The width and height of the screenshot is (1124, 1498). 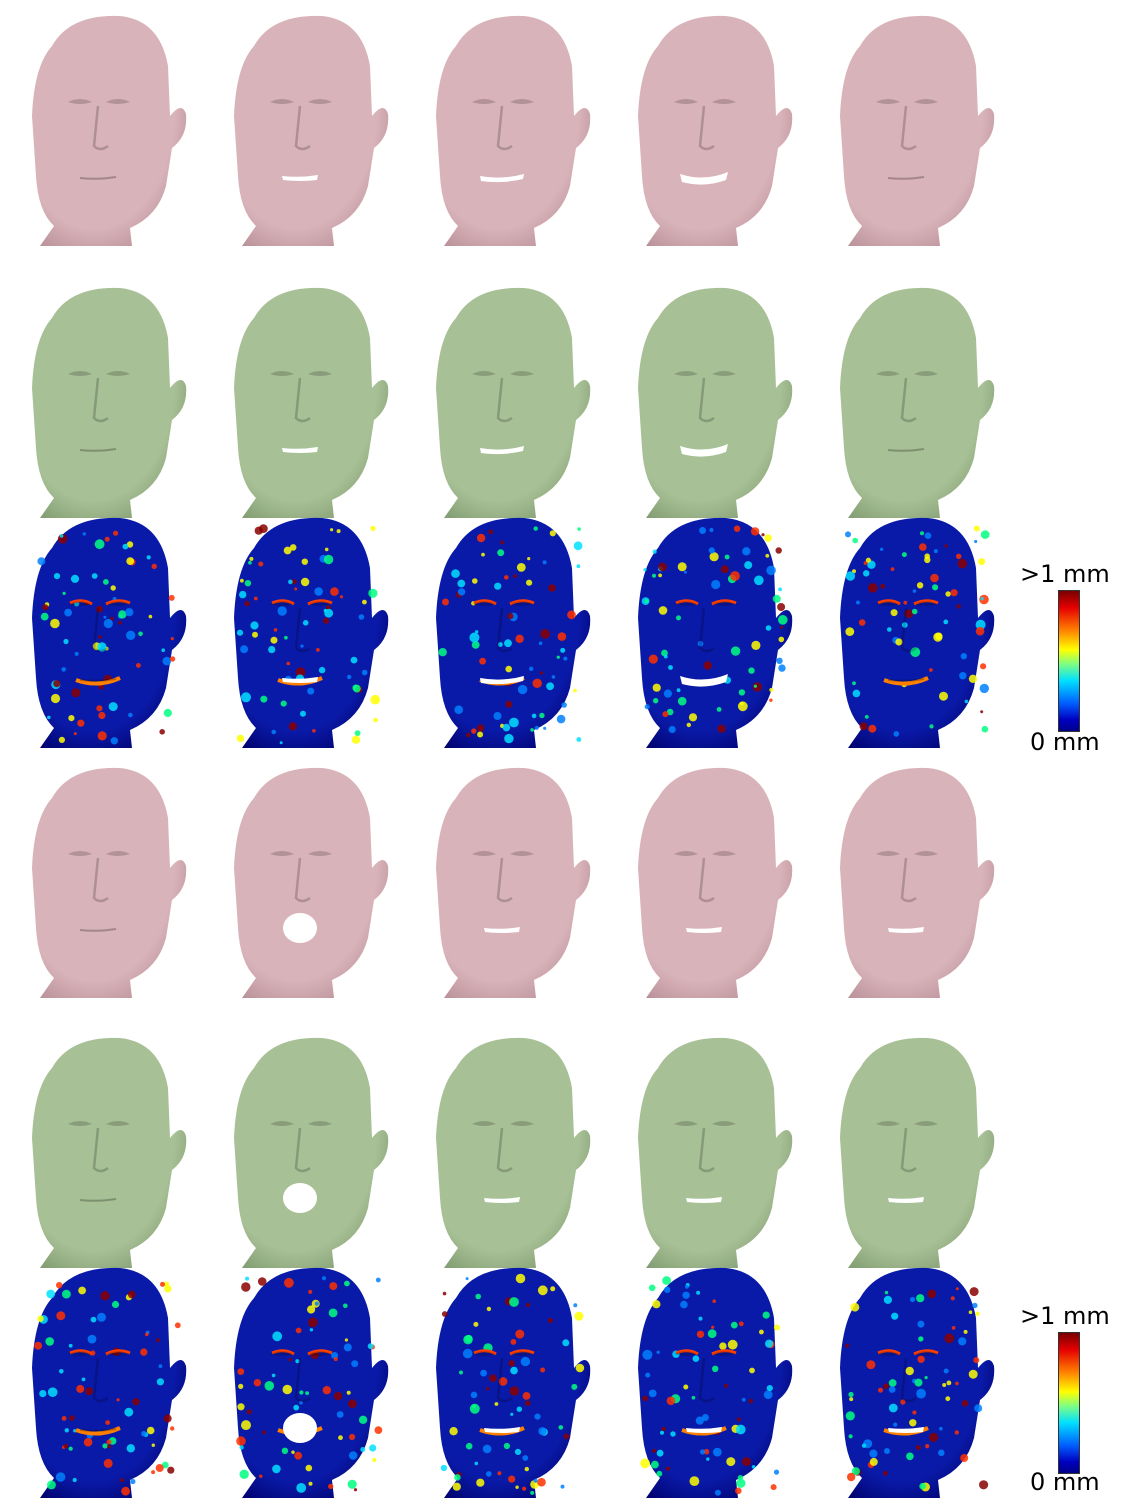 I want to click on colorbar-bottom: >1 mm 0 mm, so click(x=1065, y=1400).